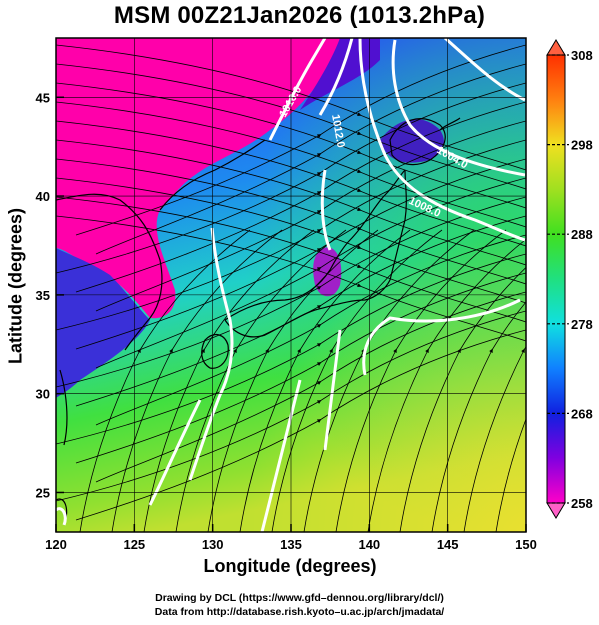 The height and width of the screenshot is (625, 599). What do you see at coordinates (569, 279) in the screenshot?
I see `colorbar: 258 268 278 288 298 308` at bounding box center [569, 279].